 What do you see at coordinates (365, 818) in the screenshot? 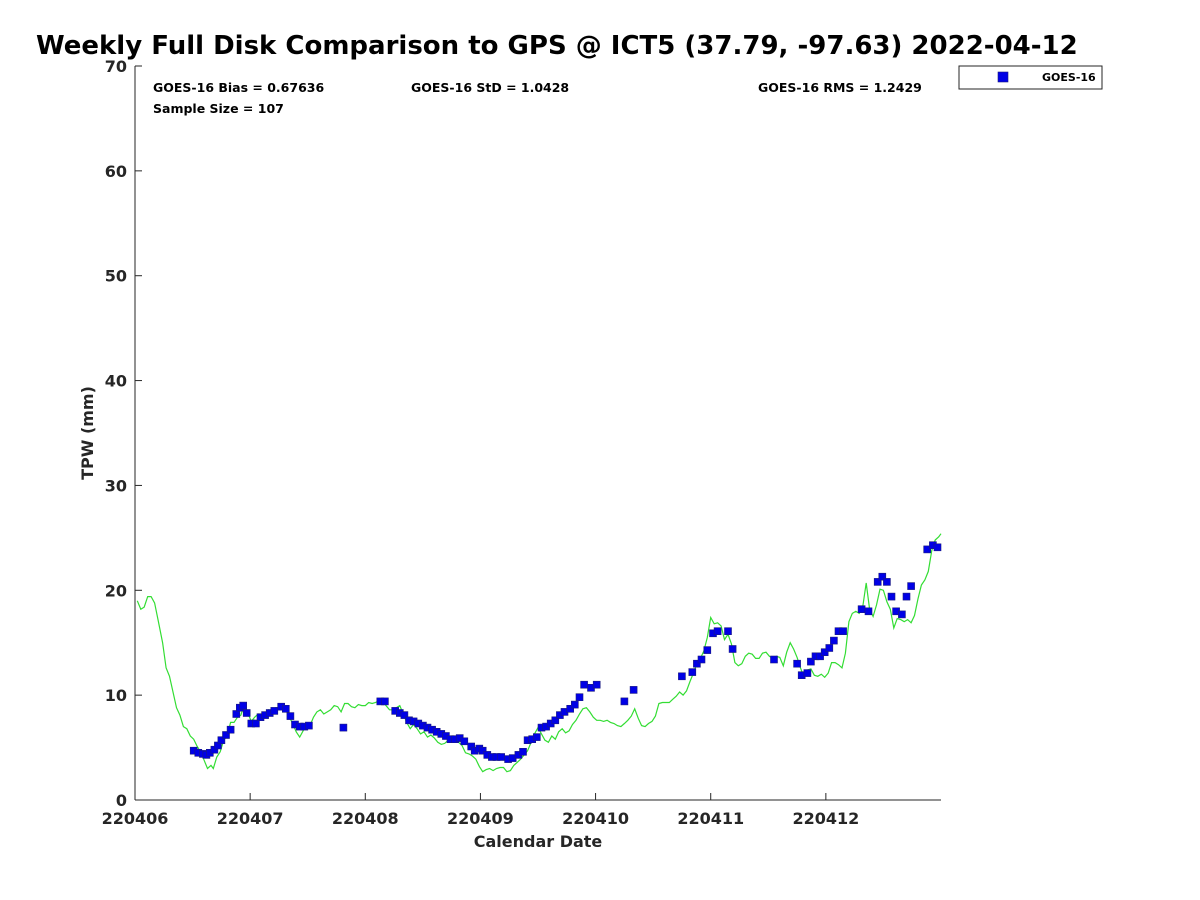
I see `x-tick-label: 220408` at bounding box center [365, 818].